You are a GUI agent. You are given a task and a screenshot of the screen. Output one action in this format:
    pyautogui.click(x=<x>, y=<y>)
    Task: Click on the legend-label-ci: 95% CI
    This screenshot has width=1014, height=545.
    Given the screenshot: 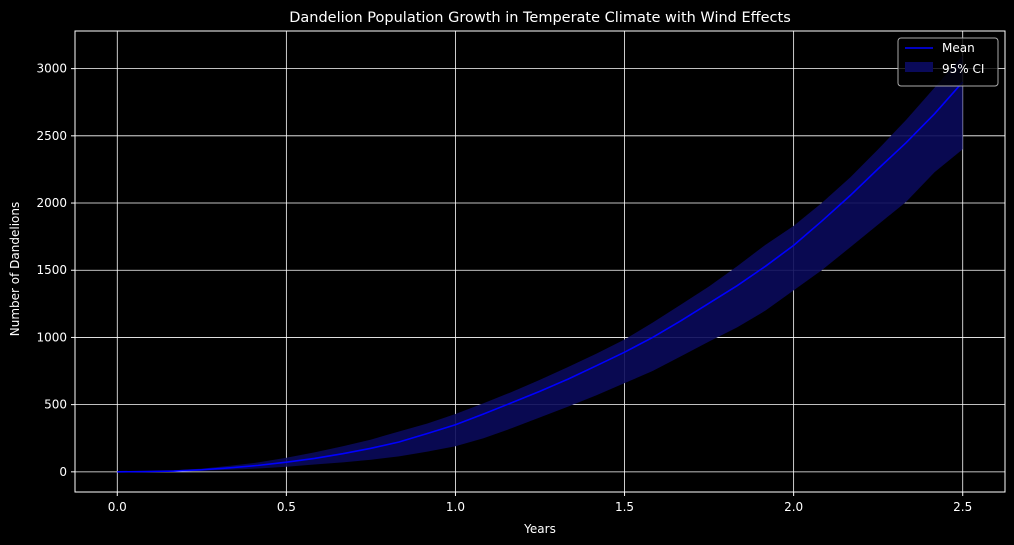 What is the action you would take?
    pyautogui.click(x=963, y=69)
    